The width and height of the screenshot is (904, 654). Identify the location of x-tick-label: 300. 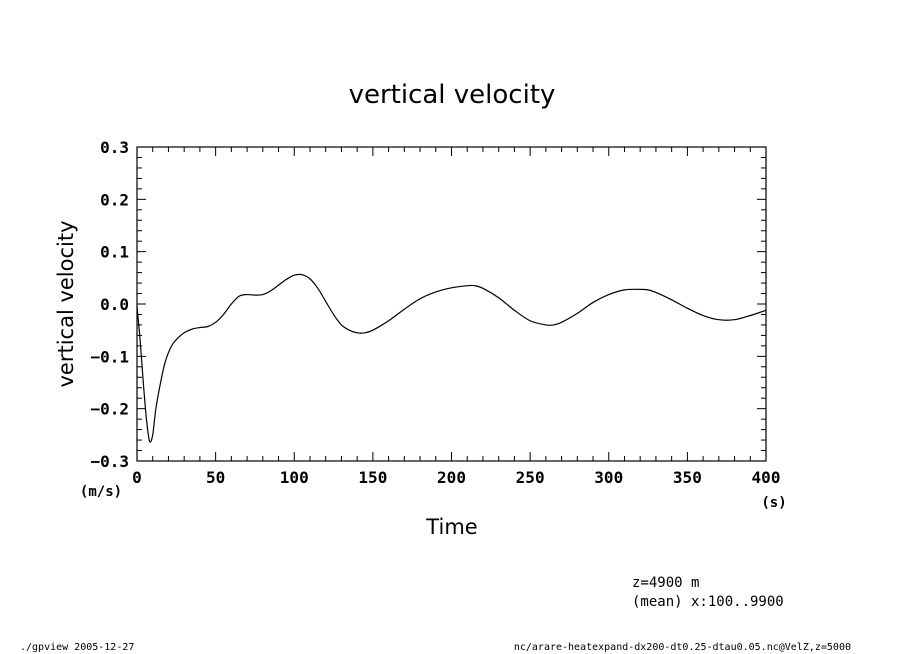
(608, 477).